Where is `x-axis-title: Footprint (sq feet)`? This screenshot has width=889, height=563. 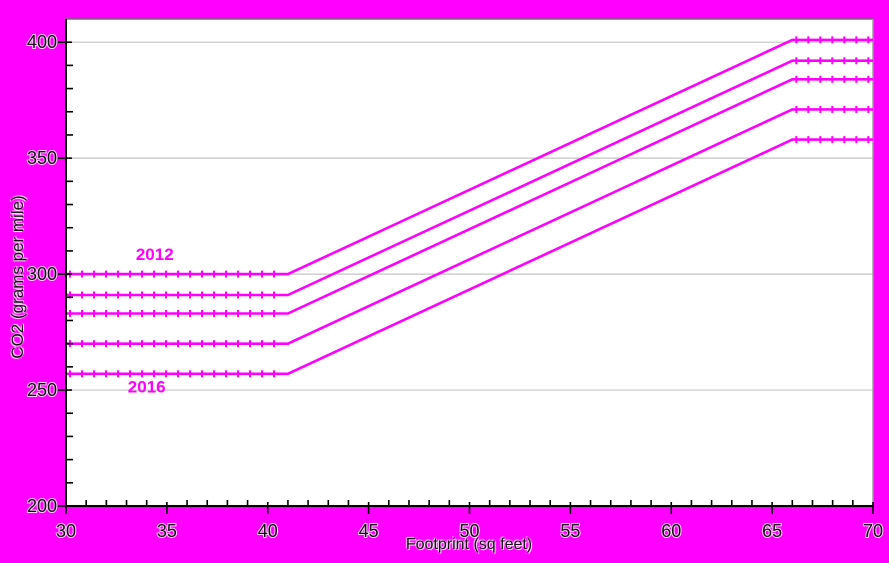
x-axis-title: Footprint (sq feet) is located at coordinates (469, 544).